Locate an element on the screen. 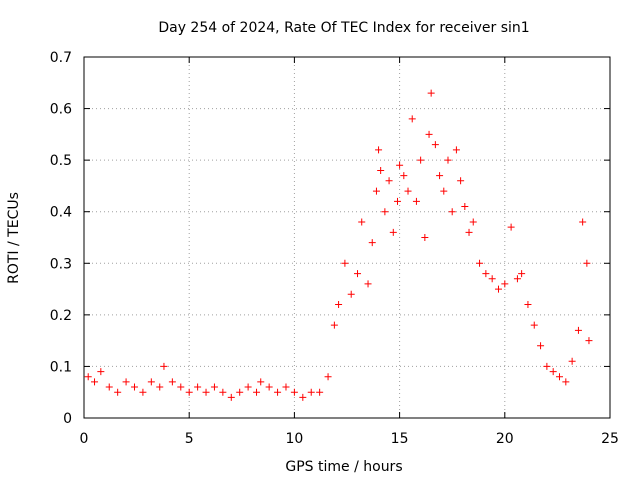  y-tick-label: 0.2 is located at coordinates (61, 316).